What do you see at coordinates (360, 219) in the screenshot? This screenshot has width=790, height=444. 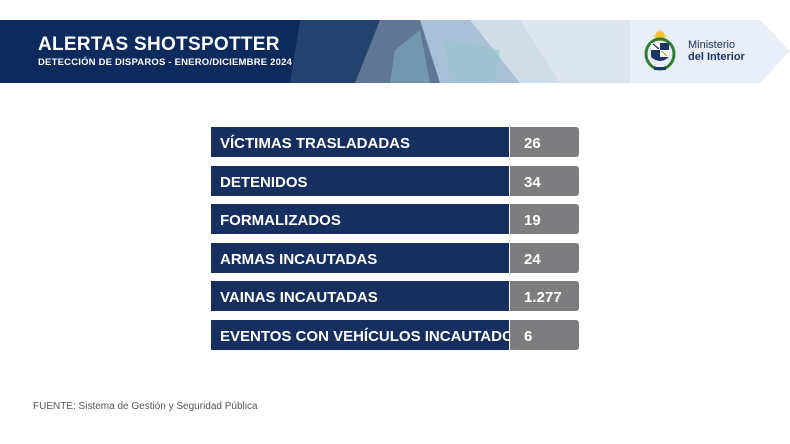 I see `stat-label: FORMALIZADOS` at bounding box center [360, 219].